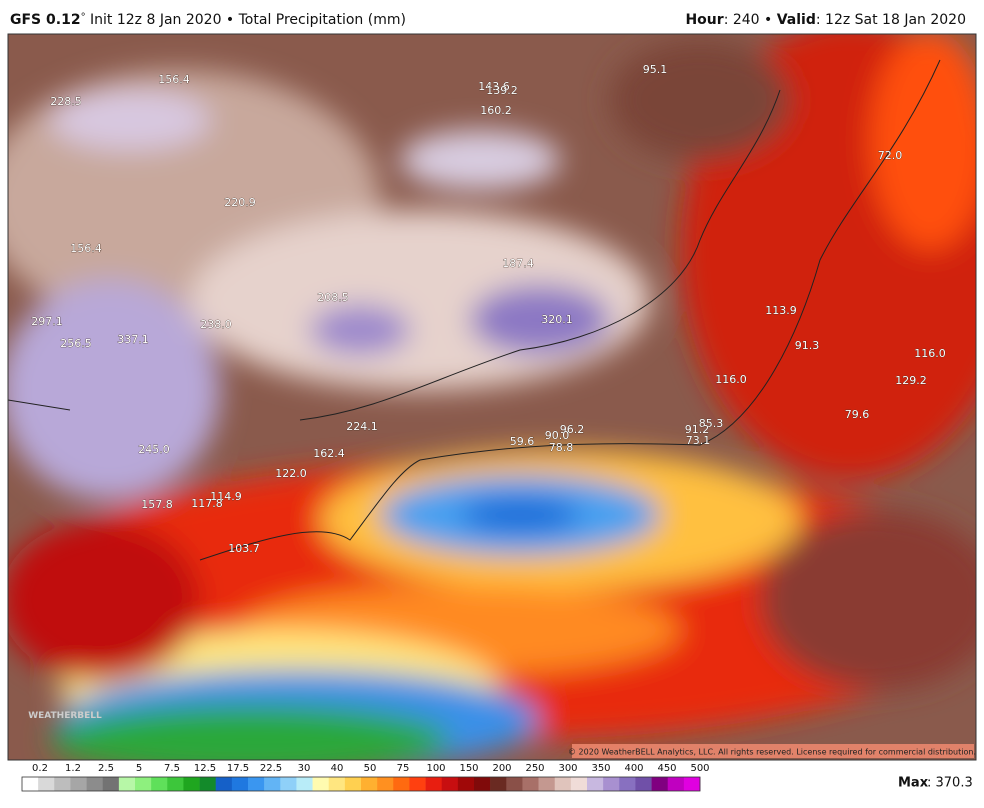 This screenshot has height=808, width=984. What do you see at coordinates (807, 345) in the screenshot?
I see `map-label: 91.3` at bounding box center [807, 345].